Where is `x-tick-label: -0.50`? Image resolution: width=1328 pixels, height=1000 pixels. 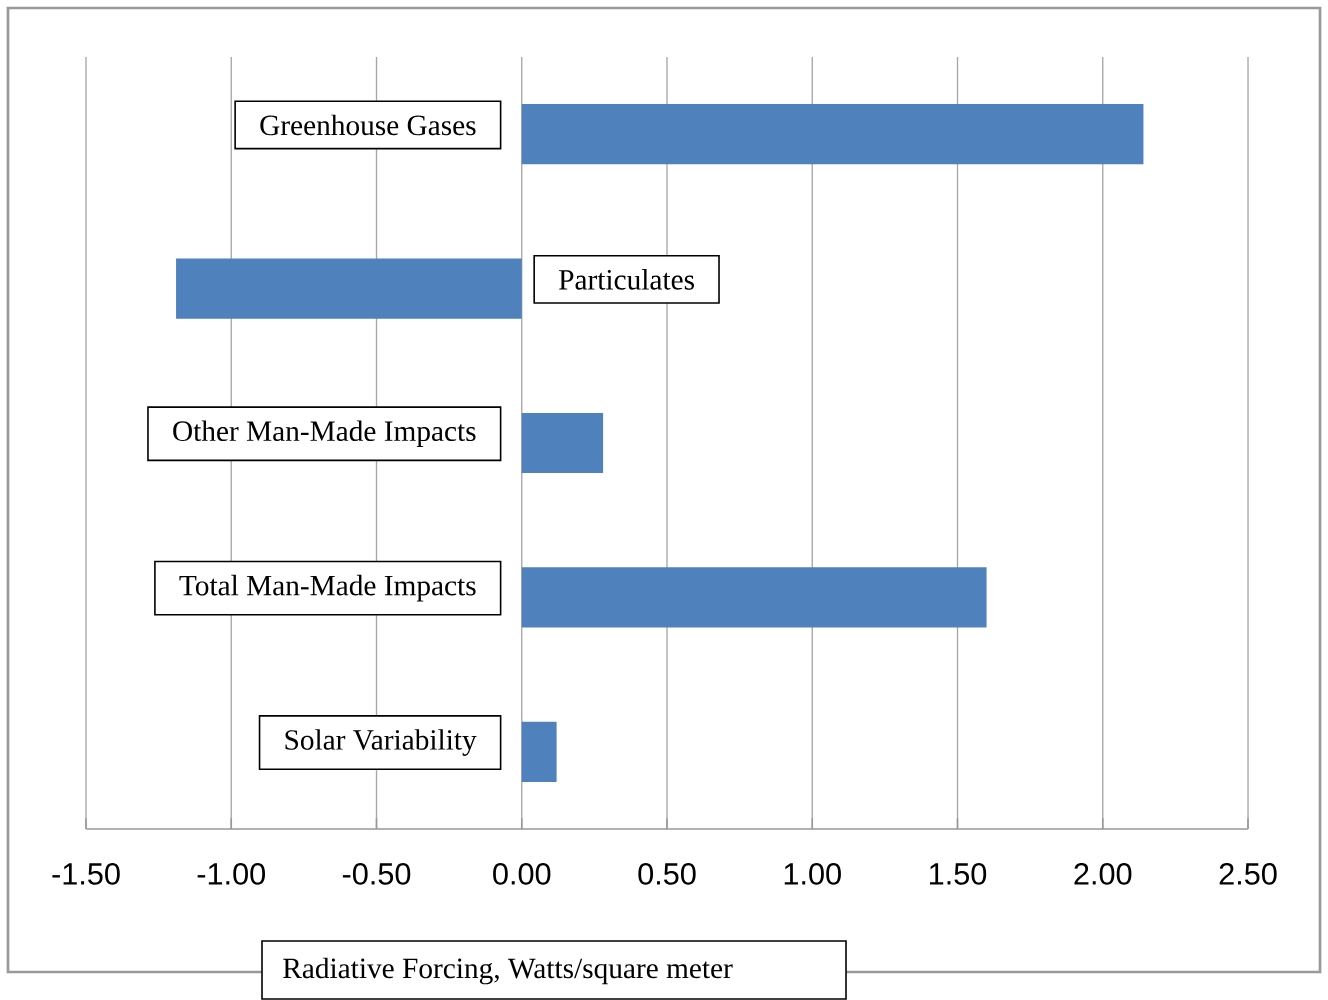 x-tick-label: -0.50 is located at coordinates (376, 874).